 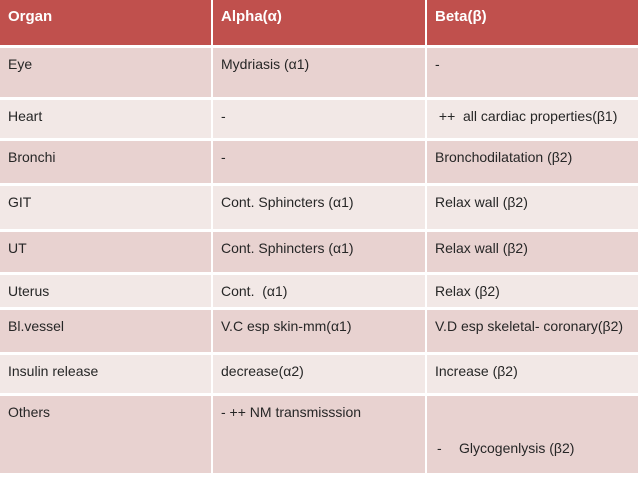 I want to click on header-cell-beta: Beta(β), so click(x=532, y=22).